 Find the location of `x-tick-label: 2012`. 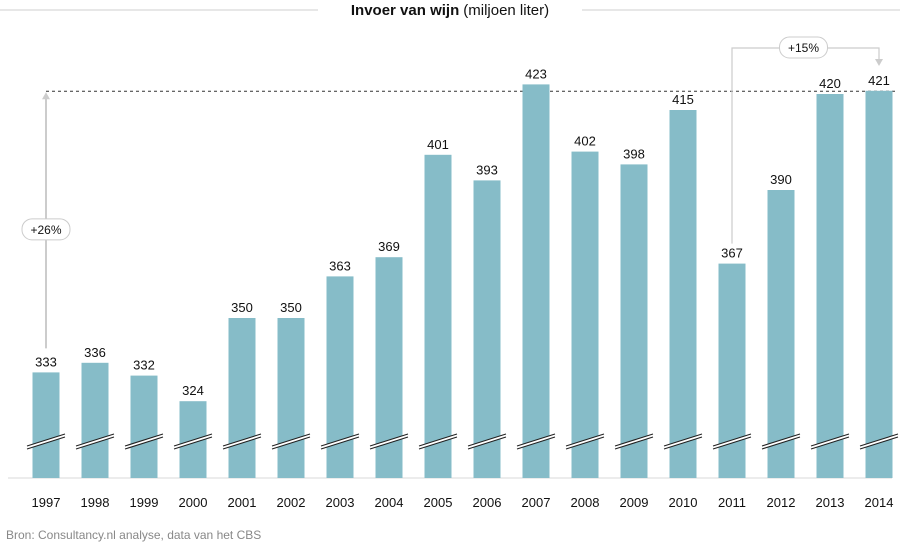

x-tick-label: 2012 is located at coordinates (781, 502).